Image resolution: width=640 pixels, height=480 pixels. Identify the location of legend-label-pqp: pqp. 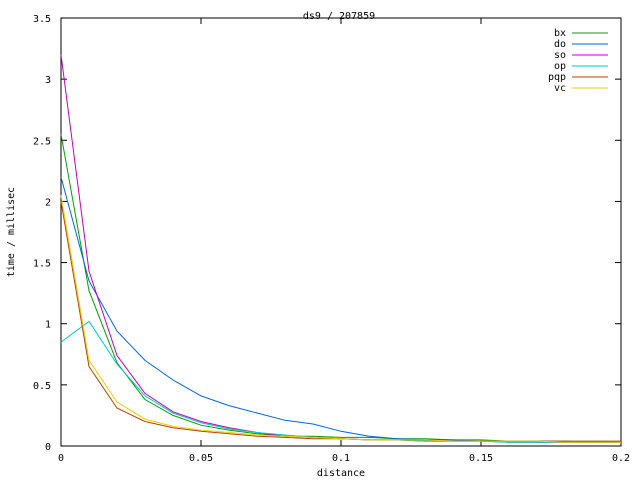
(557, 77).